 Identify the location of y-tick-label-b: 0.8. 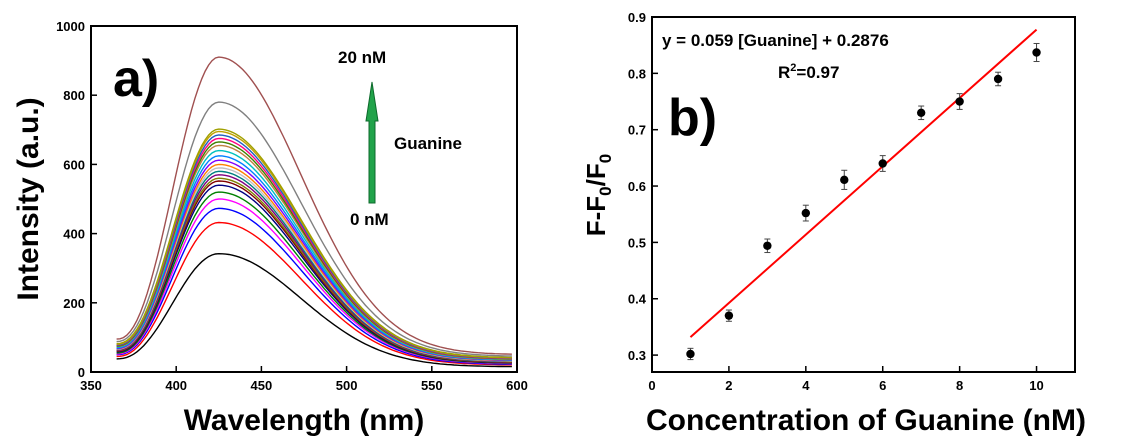
(637, 73).